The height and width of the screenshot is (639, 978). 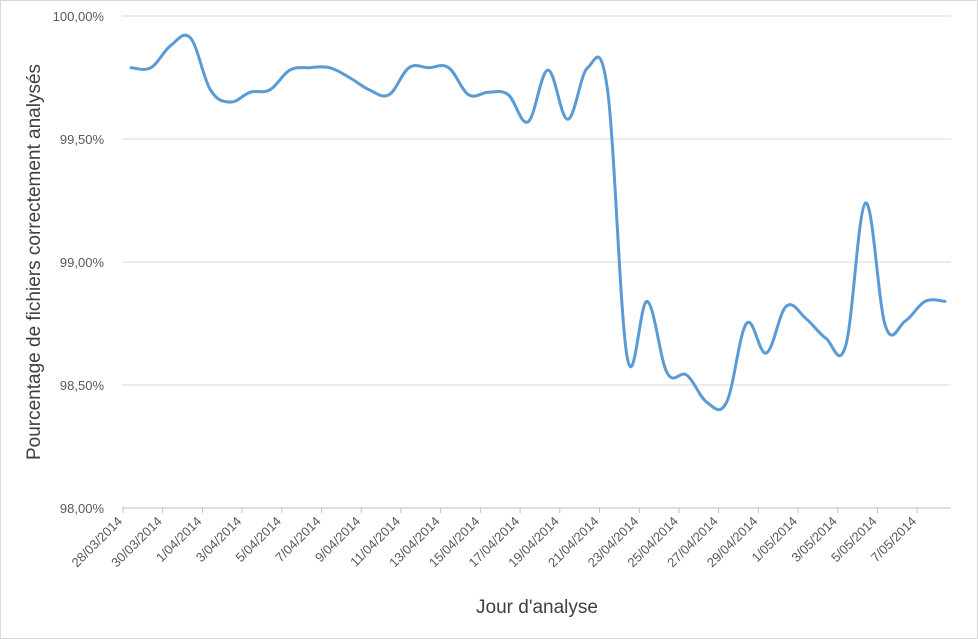 What do you see at coordinates (79, 16) in the screenshot?
I see `y-tick-label: 100,00%` at bounding box center [79, 16].